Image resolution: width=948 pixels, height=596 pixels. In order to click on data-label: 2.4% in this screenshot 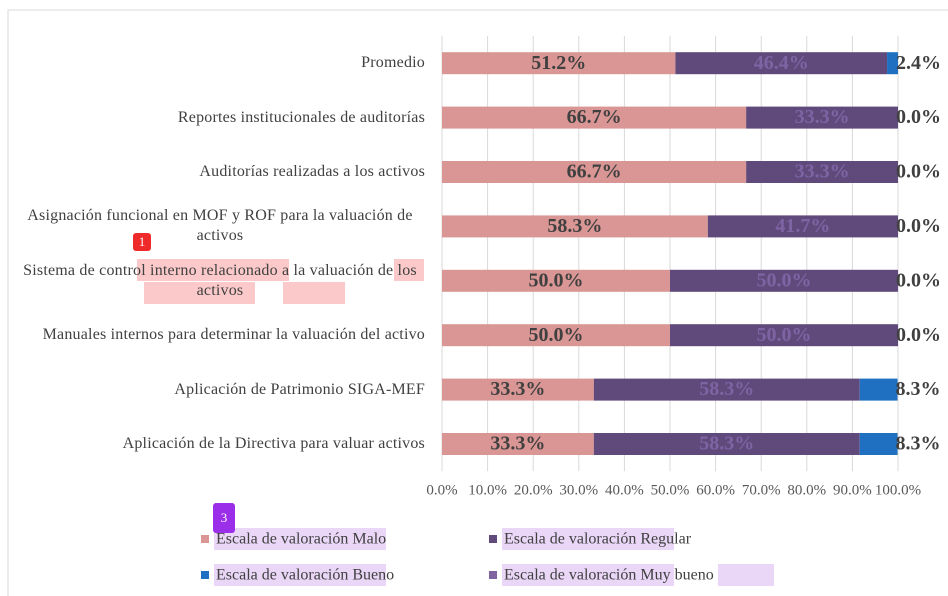, I will do `click(918, 63)`.